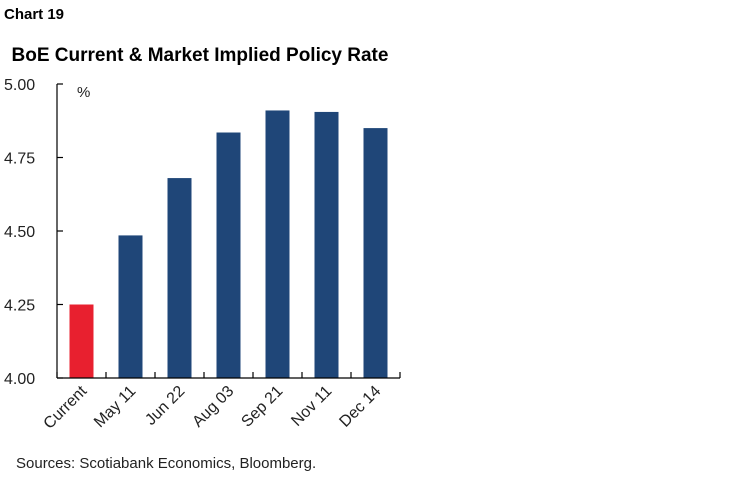 The image size is (750, 482). I want to click on chart-title: BoE Current & Market Implied Policy Rate, so click(200, 55).